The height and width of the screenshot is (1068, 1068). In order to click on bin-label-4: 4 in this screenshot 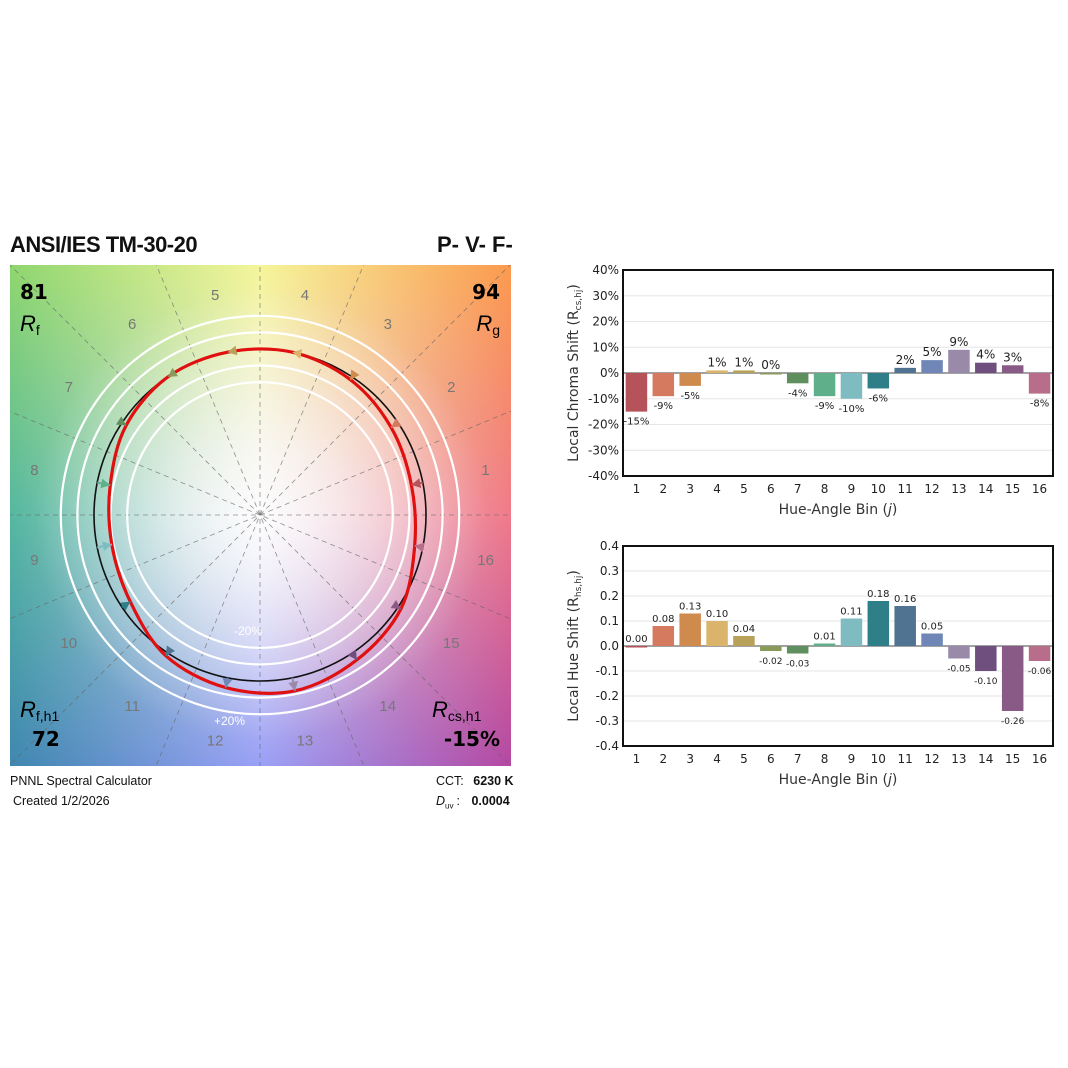, I will do `click(305, 295)`.